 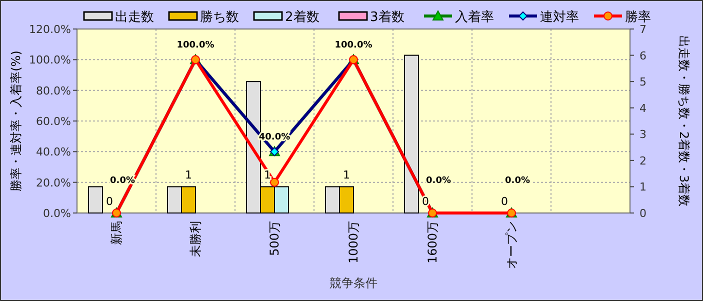 I want to click on legend-label: 勝率, so click(x=638, y=17).